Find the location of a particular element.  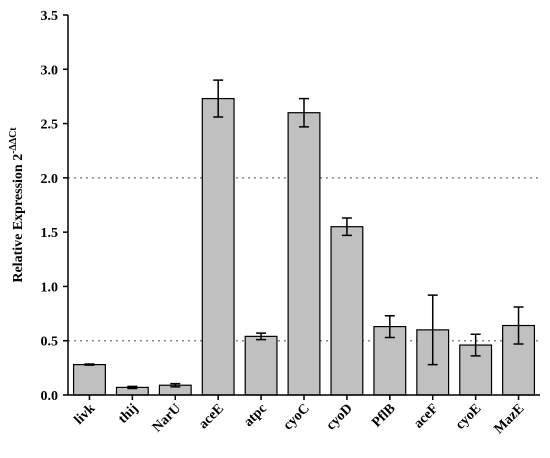

y-tick-label: 2.0 is located at coordinates (50, 179).